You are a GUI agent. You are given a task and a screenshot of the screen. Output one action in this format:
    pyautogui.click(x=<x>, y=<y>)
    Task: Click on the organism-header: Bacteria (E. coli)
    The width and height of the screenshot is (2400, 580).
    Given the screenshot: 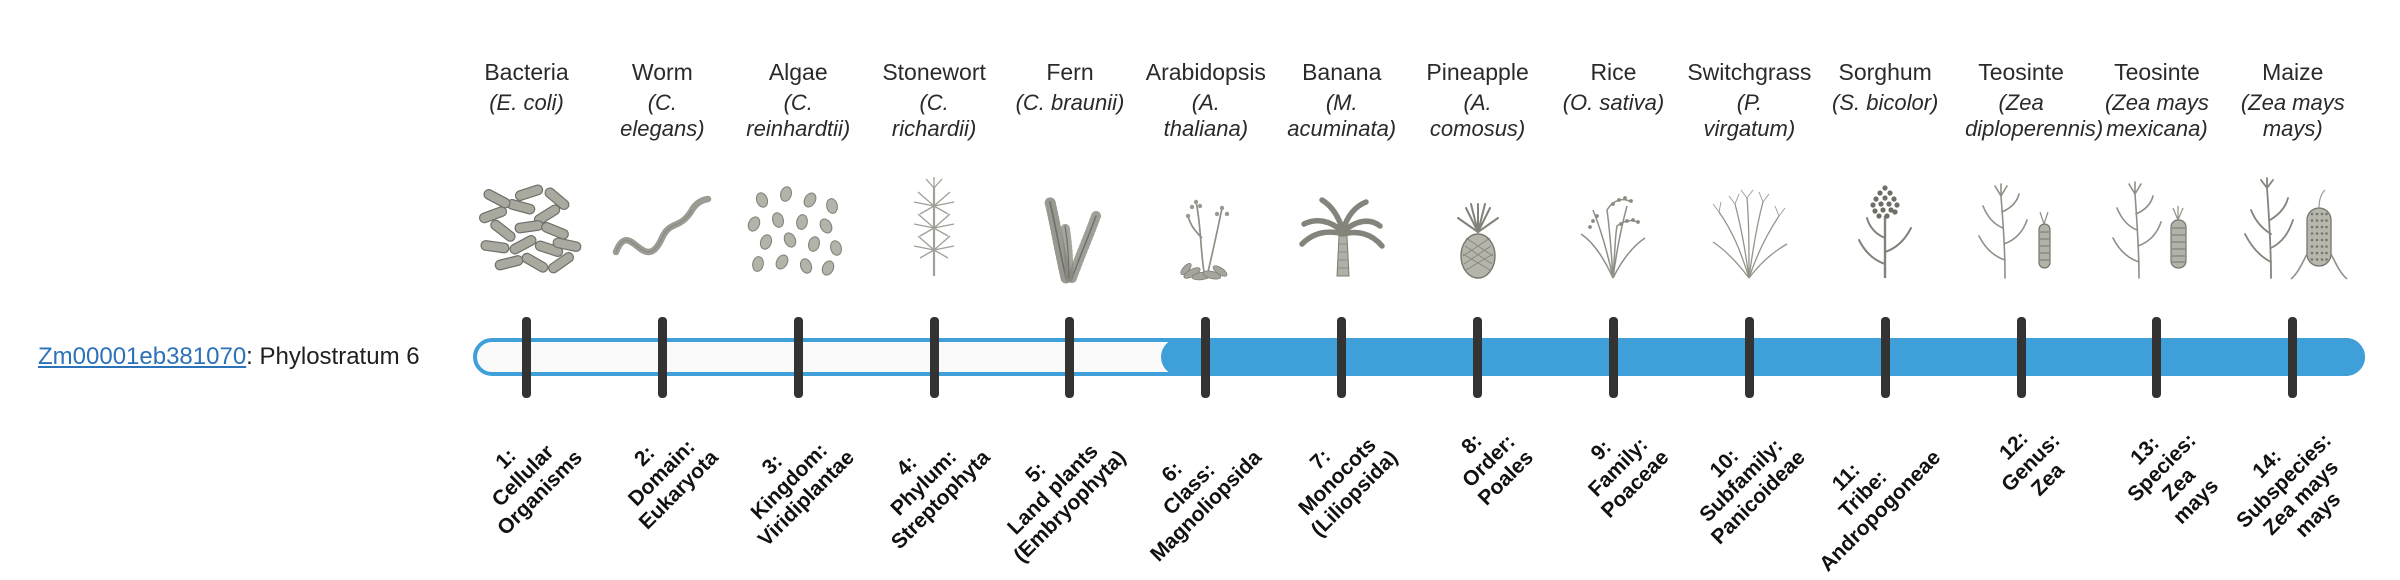 What is the action you would take?
    pyautogui.click(x=527, y=87)
    